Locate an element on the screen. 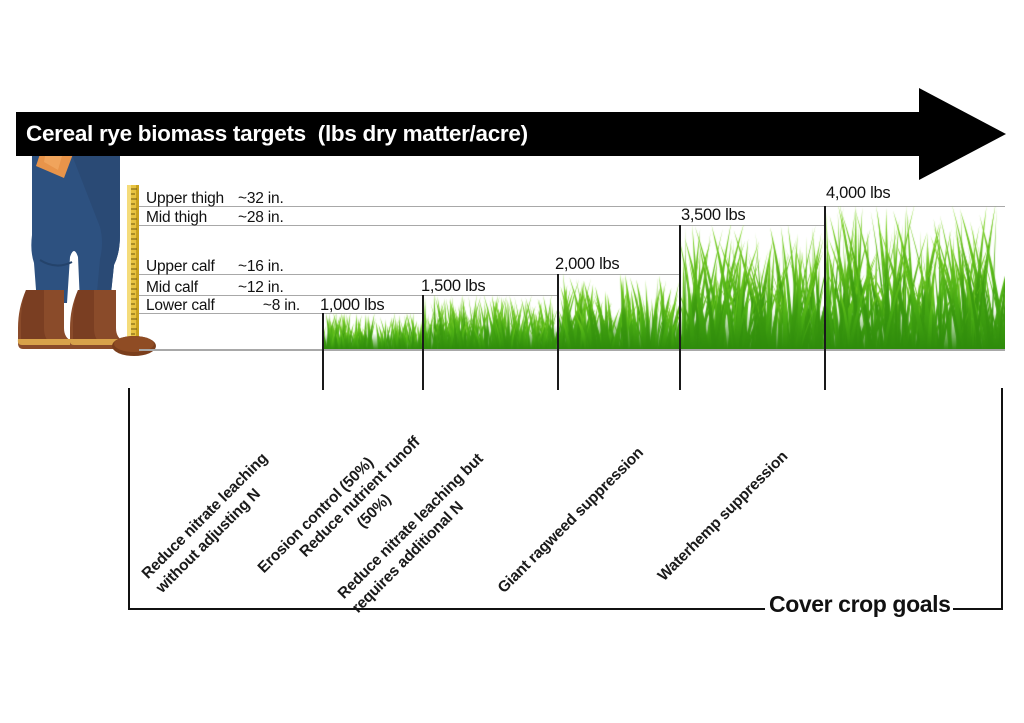  biomass-value-label: 1,500 lbs is located at coordinates (453, 286).